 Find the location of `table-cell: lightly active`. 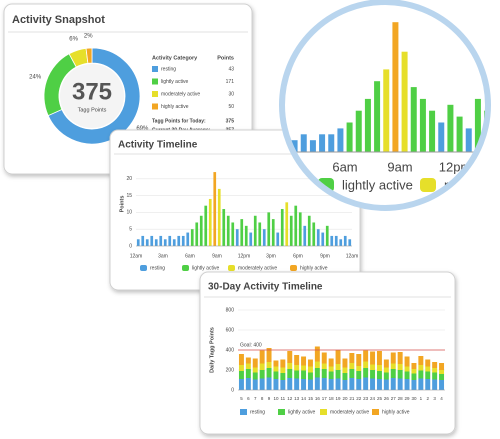

table-cell: lightly active is located at coordinates (174, 82).